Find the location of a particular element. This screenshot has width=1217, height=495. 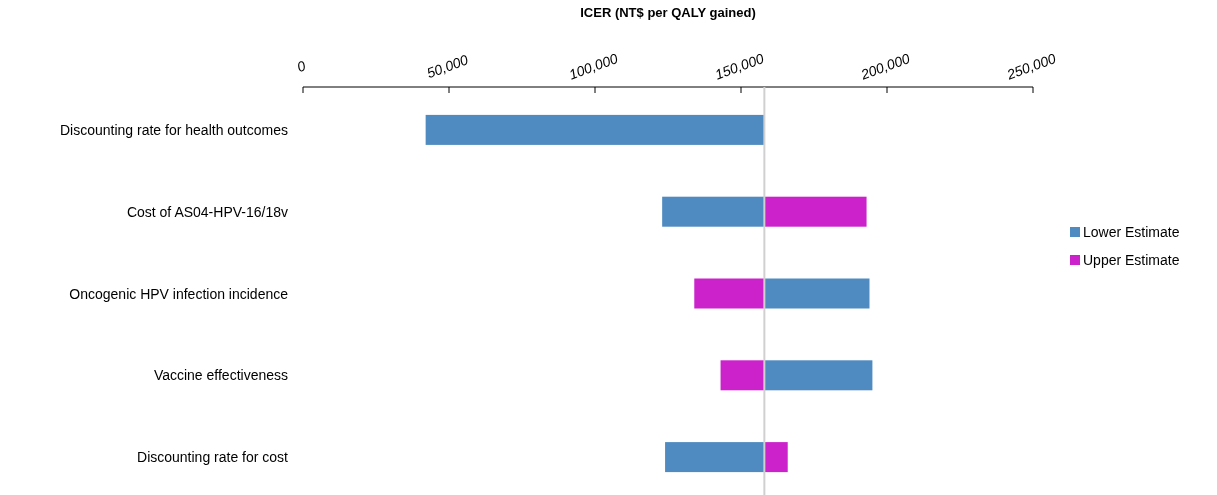

x-axis-title: ICER (NT$ per QALY gained) is located at coordinates (668, 12).